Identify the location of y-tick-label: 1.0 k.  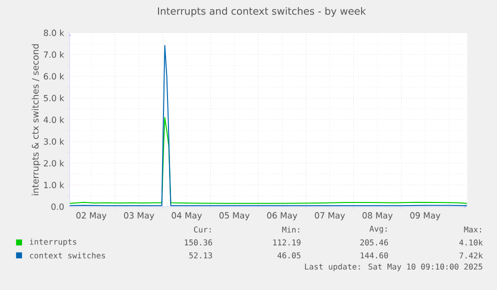
(54, 185).